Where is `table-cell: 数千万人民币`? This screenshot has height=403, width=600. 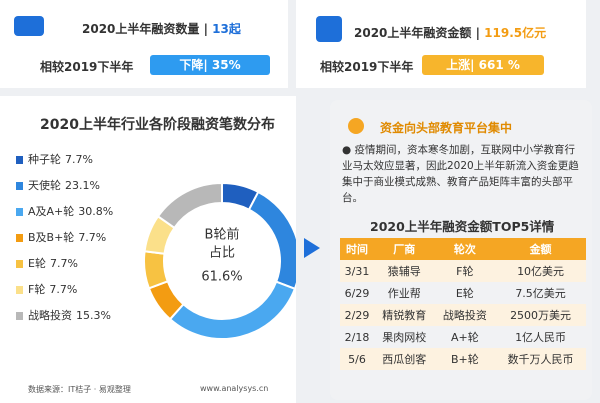
table-cell: 数千万人民币 is located at coordinates (540, 359).